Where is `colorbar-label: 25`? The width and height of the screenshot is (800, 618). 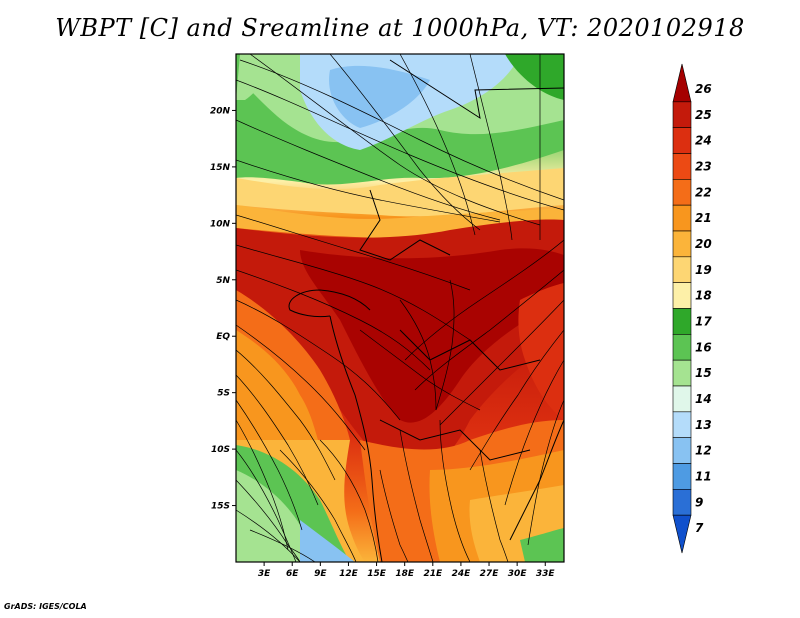
colorbar-label: 25 is located at coordinates (703, 115).